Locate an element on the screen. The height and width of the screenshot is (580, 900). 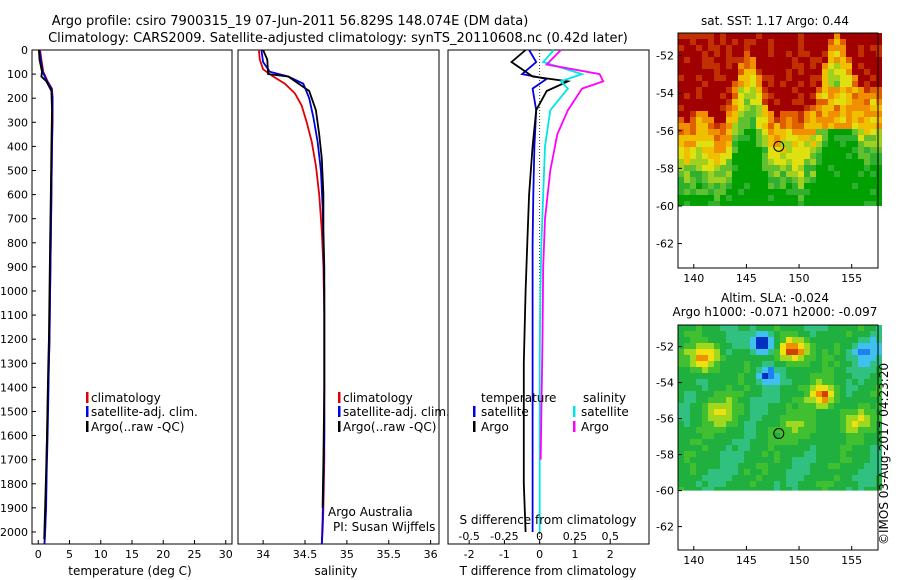
y-tick-label: -60 is located at coordinates (665, 491).